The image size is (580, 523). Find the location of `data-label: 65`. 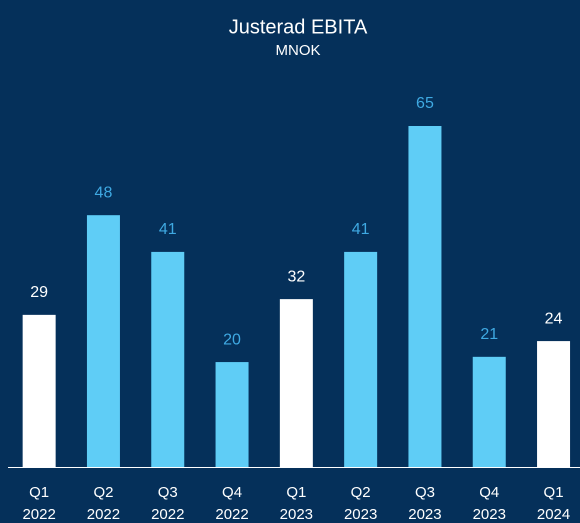

data-label: 65 is located at coordinates (425, 103).